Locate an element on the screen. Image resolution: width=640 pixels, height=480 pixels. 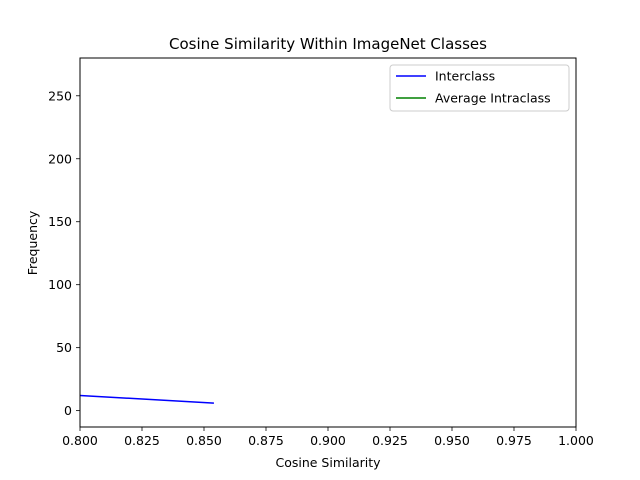
x-tick-label: 1.000 is located at coordinates (576, 440).